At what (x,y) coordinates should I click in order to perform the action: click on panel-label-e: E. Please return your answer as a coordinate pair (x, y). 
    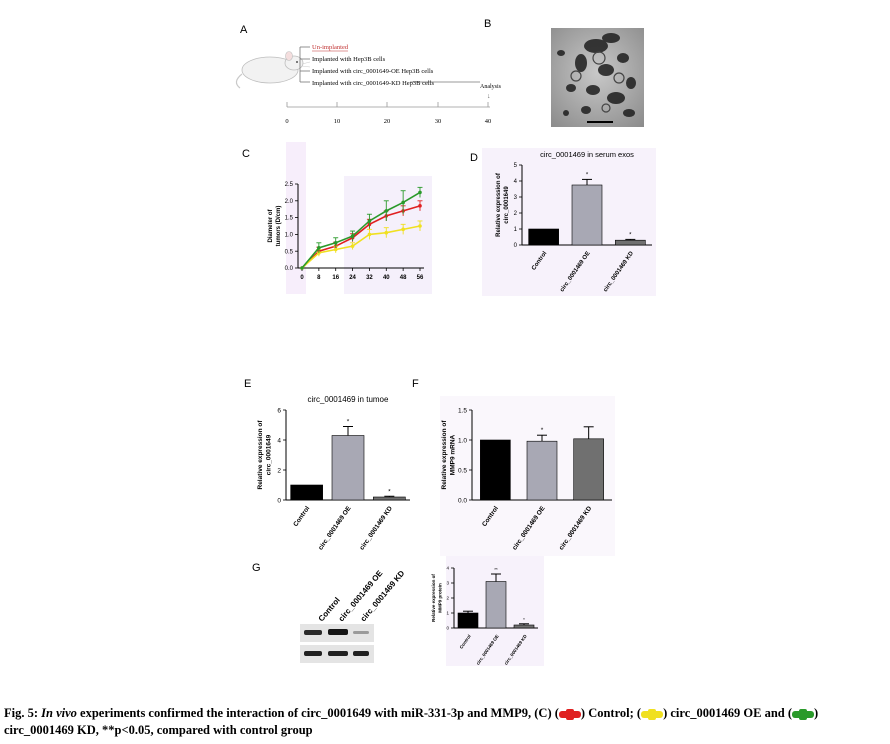
    Looking at the image, I should click on (248, 384).